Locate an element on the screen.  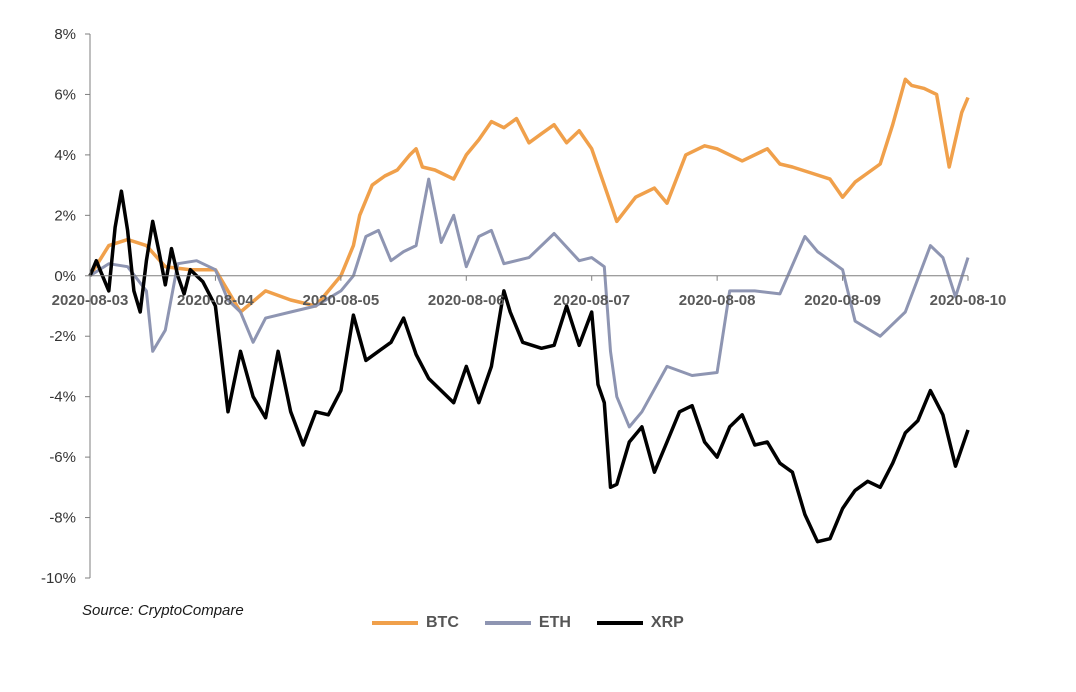
y-tick-label: 8% is located at coordinates (65, 34).